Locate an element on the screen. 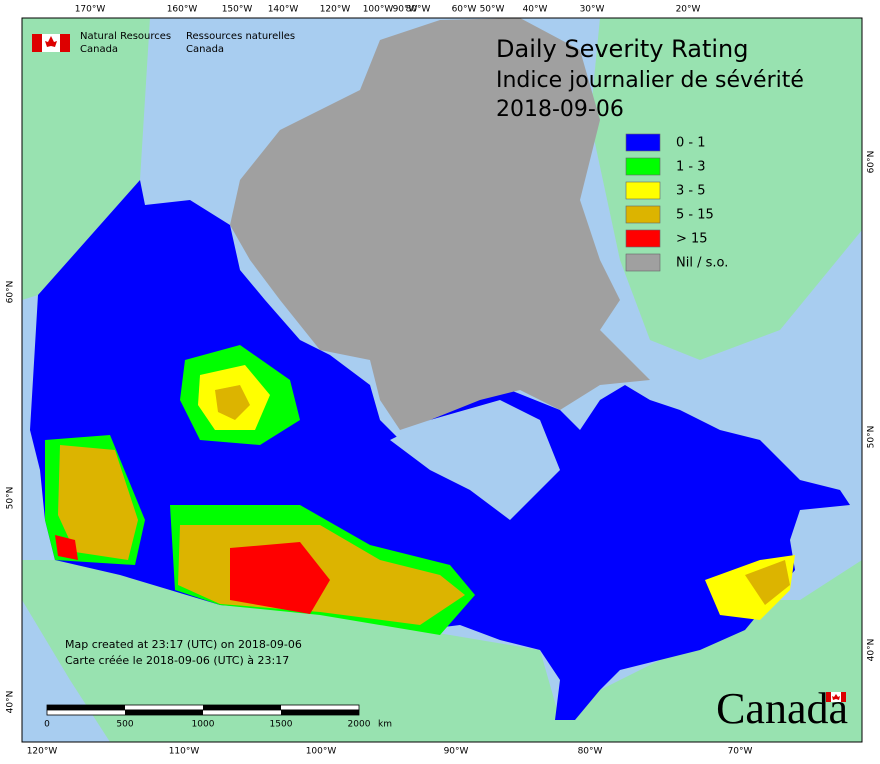  legend-label: 5 - 15 is located at coordinates (695, 215).